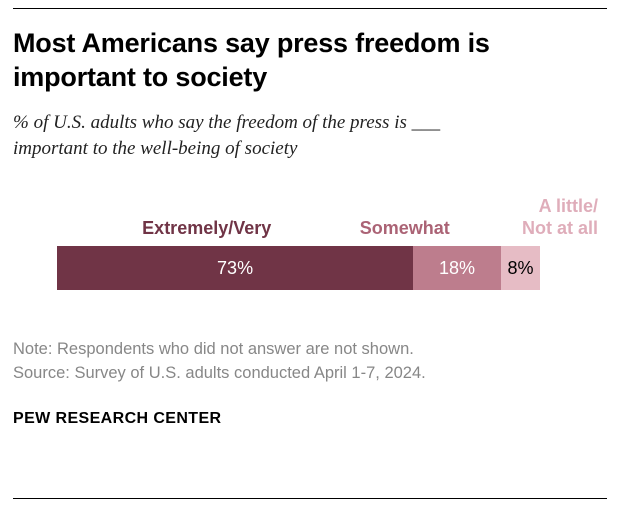 Image resolution: width=620 pixels, height=508 pixels. I want to click on value-label-somewhat: 18%, so click(457, 267).